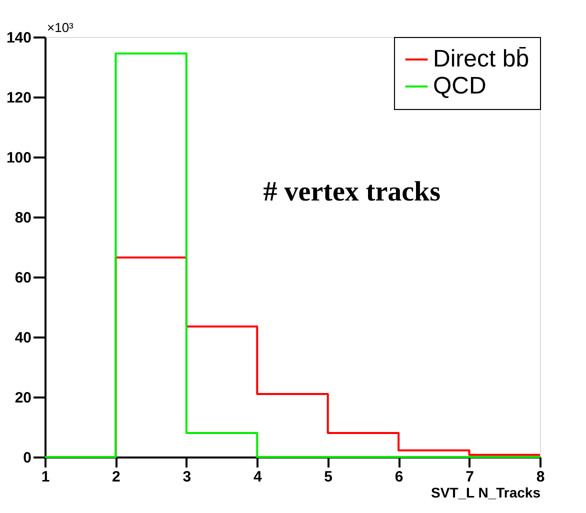 The width and height of the screenshot is (586, 513). What do you see at coordinates (19, 38) in the screenshot?
I see `y-tick-label: 140` at bounding box center [19, 38].